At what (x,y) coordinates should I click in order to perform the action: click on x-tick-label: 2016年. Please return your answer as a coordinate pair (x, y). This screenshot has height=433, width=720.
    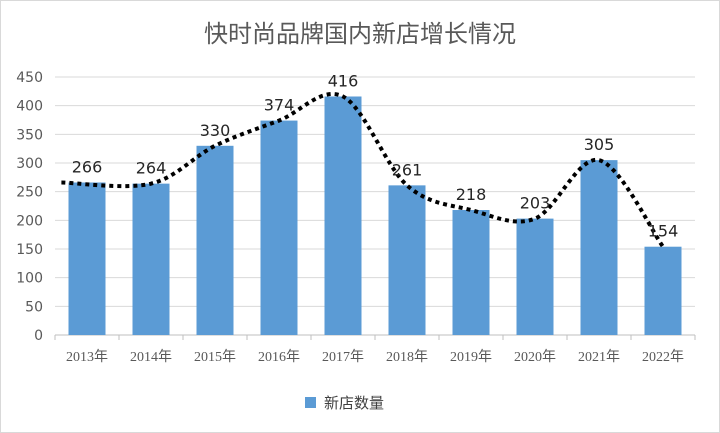
    Looking at the image, I should click on (279, 357).